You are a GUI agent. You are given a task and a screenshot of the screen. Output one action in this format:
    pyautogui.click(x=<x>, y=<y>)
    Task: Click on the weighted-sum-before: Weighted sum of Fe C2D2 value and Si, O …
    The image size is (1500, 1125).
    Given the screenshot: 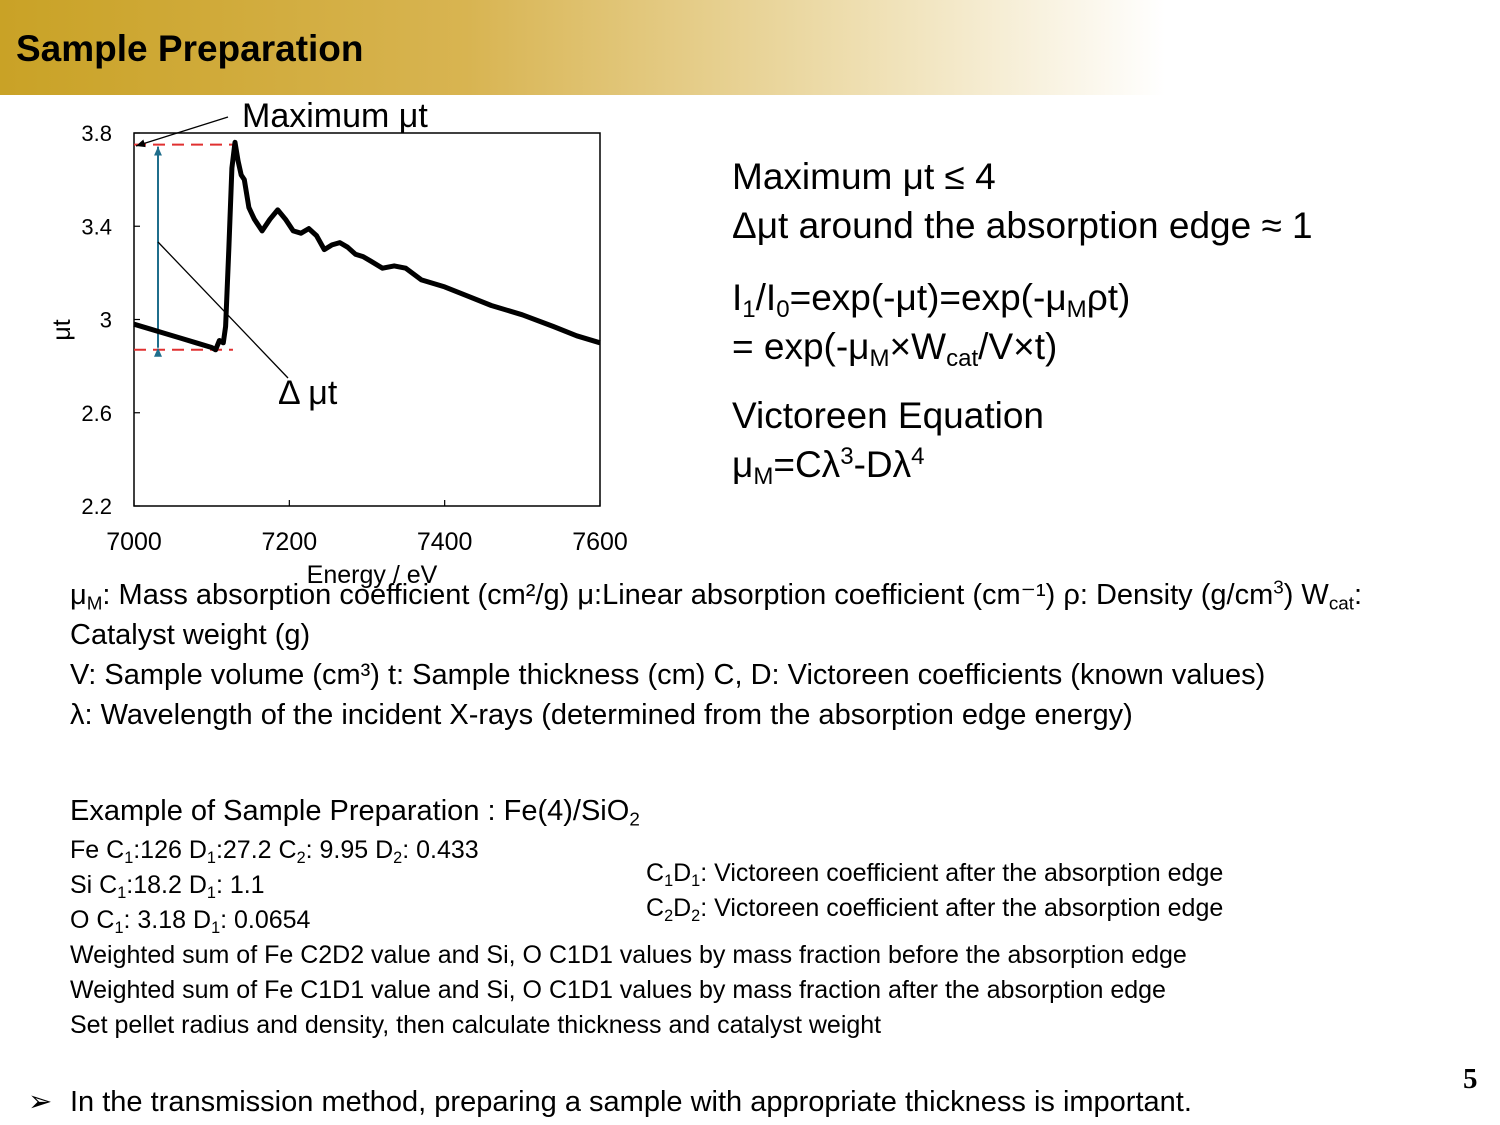 What is the action you would take?
    pyautogui.click(x=628, y=955)
    